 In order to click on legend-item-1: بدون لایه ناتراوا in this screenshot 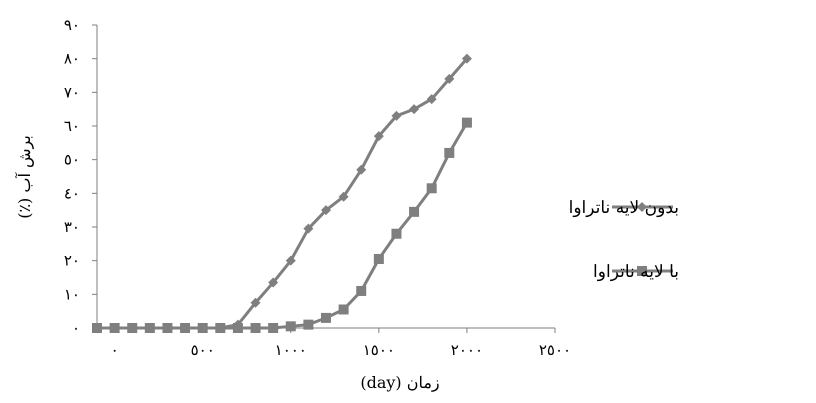, I will do `click(624, 208)`.